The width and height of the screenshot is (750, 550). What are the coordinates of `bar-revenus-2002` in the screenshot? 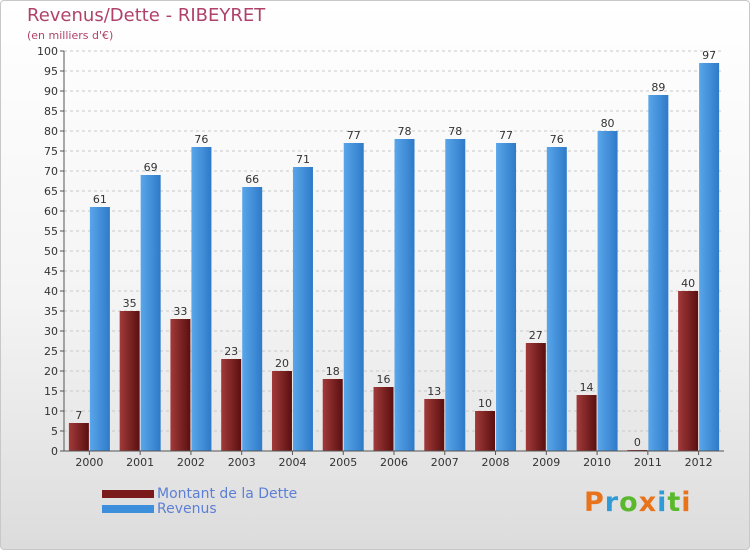 It's located at (201, 299).